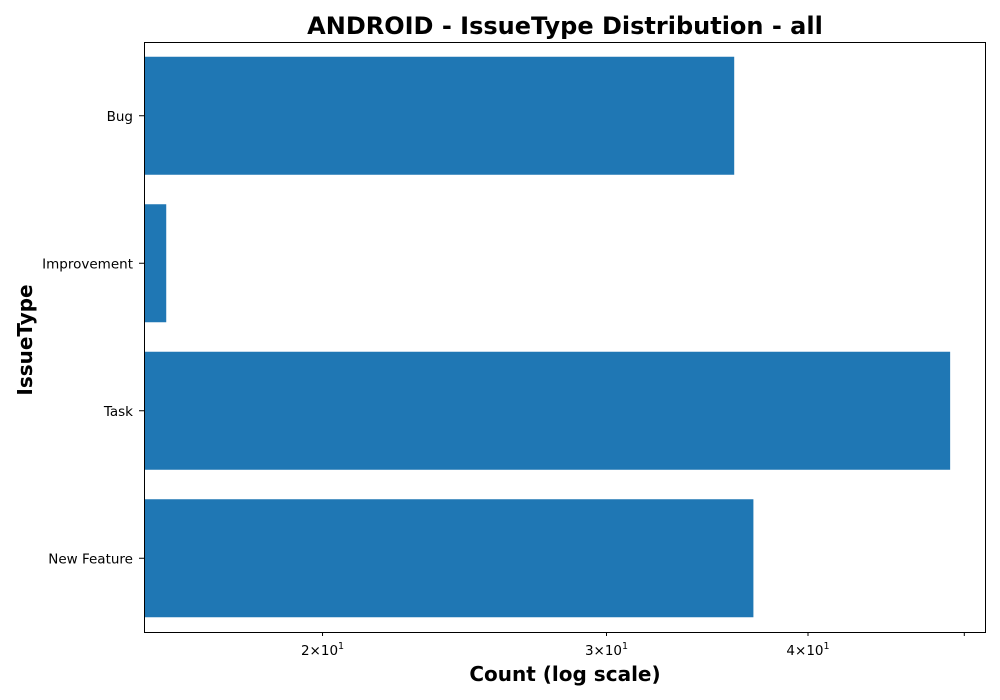 This screenshot has width=1000, height=700. I want to click on x-tick-label: 2×101, so click(322, 650).